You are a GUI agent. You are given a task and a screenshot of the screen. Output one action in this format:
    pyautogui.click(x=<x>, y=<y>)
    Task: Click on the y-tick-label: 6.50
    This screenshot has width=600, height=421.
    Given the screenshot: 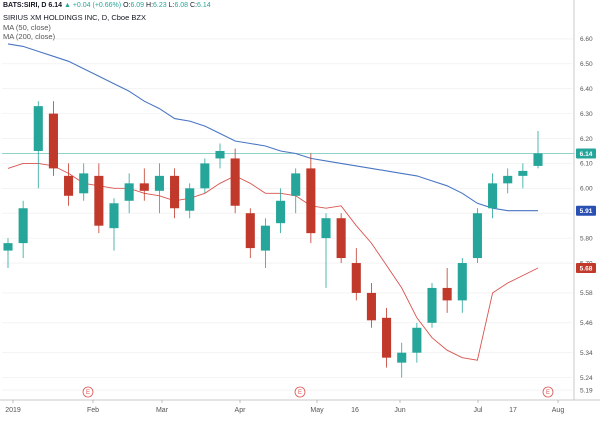 What is the action you would take?
    pyautogui.click(x=586, y=64)
    